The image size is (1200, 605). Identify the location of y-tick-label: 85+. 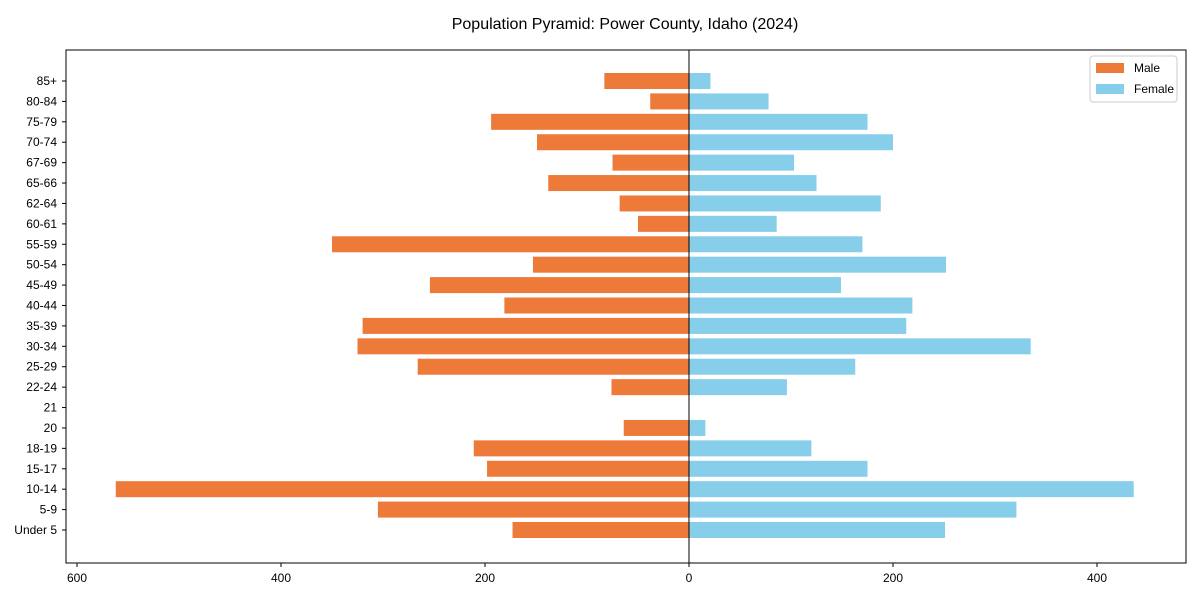
(47, 81).